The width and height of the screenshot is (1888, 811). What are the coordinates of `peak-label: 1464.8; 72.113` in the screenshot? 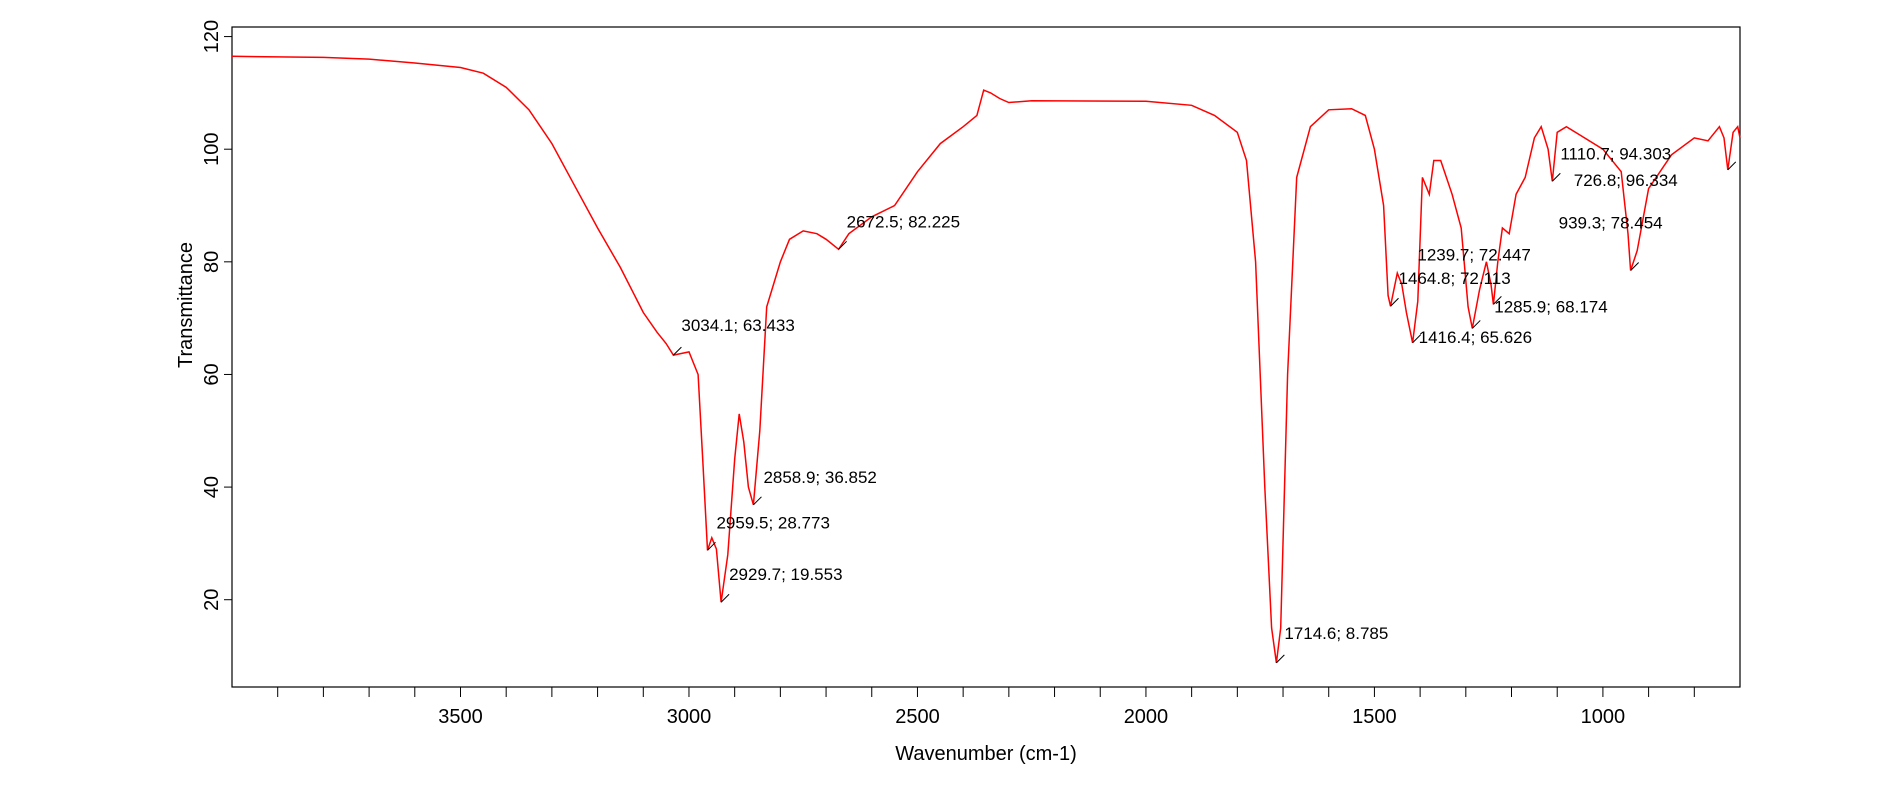 It's located at (1455, 278).